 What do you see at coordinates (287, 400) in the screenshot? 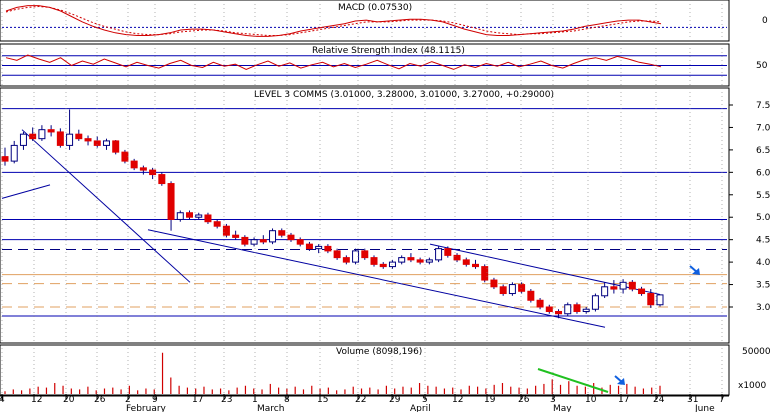
I see `x-tick-label-9: 8` at bounding box center [287, 400].